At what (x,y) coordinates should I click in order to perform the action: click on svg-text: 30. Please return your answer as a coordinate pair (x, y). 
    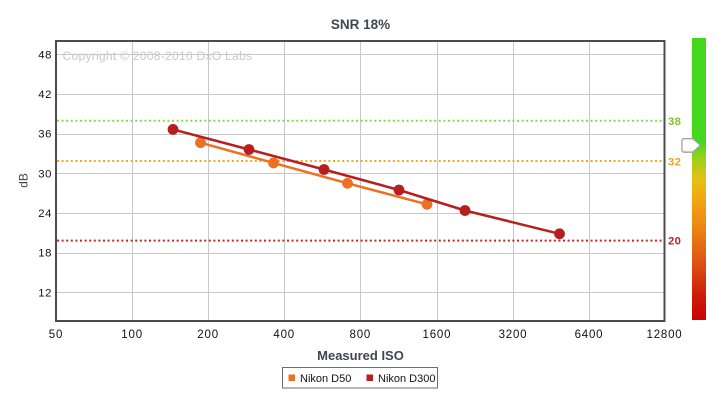
    Looking at the image, I should click on (45, 174).